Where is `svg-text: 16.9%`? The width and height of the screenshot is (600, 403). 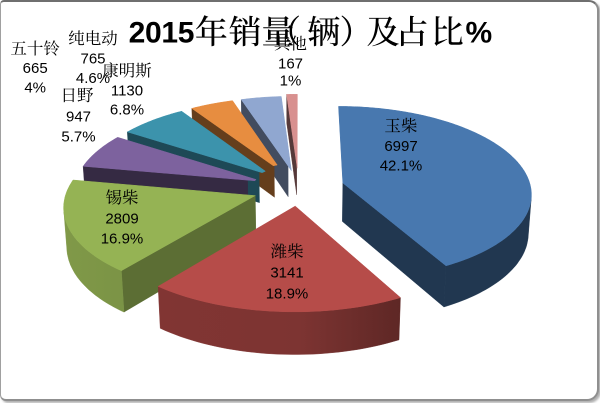 svg-text: 16.9% is located at coordinates (122, 239).